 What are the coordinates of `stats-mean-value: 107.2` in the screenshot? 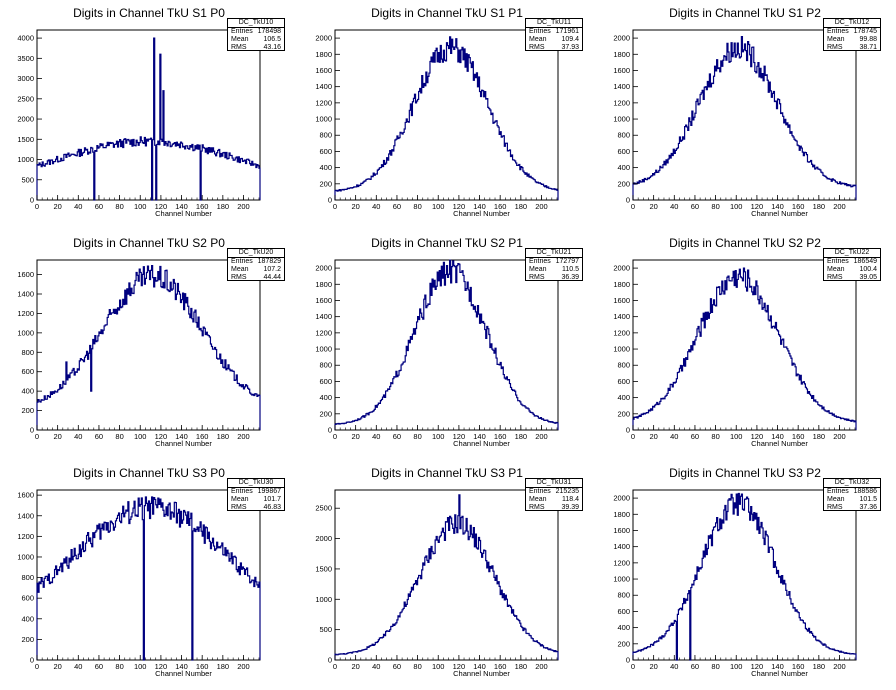 It's located at (272, 269).